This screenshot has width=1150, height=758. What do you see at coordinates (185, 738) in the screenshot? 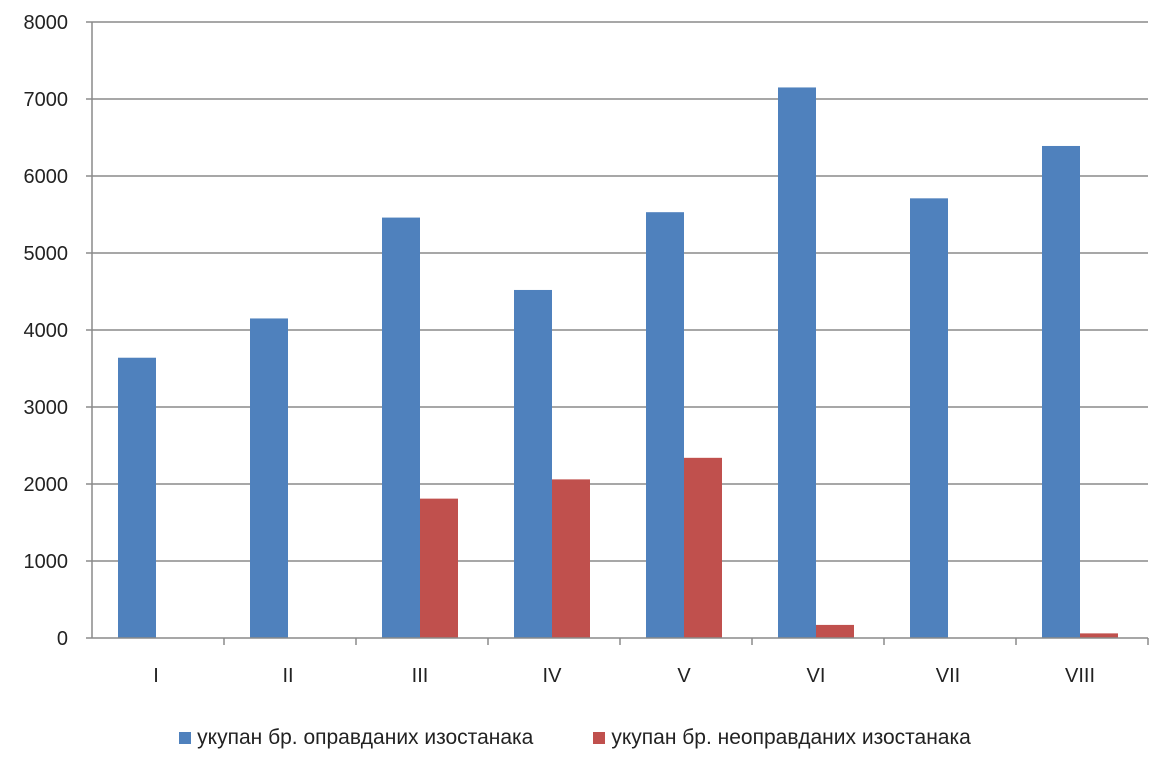
I see `legend-swatch-justified` at bounding box center [185, 738].